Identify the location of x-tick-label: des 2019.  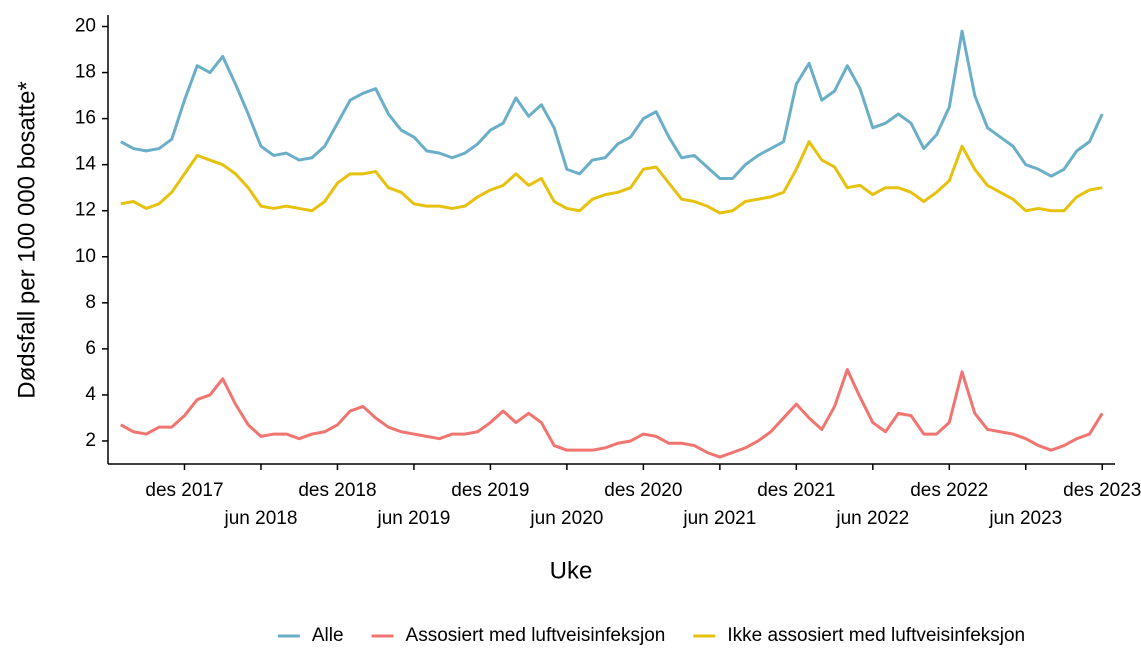
(490, 490).